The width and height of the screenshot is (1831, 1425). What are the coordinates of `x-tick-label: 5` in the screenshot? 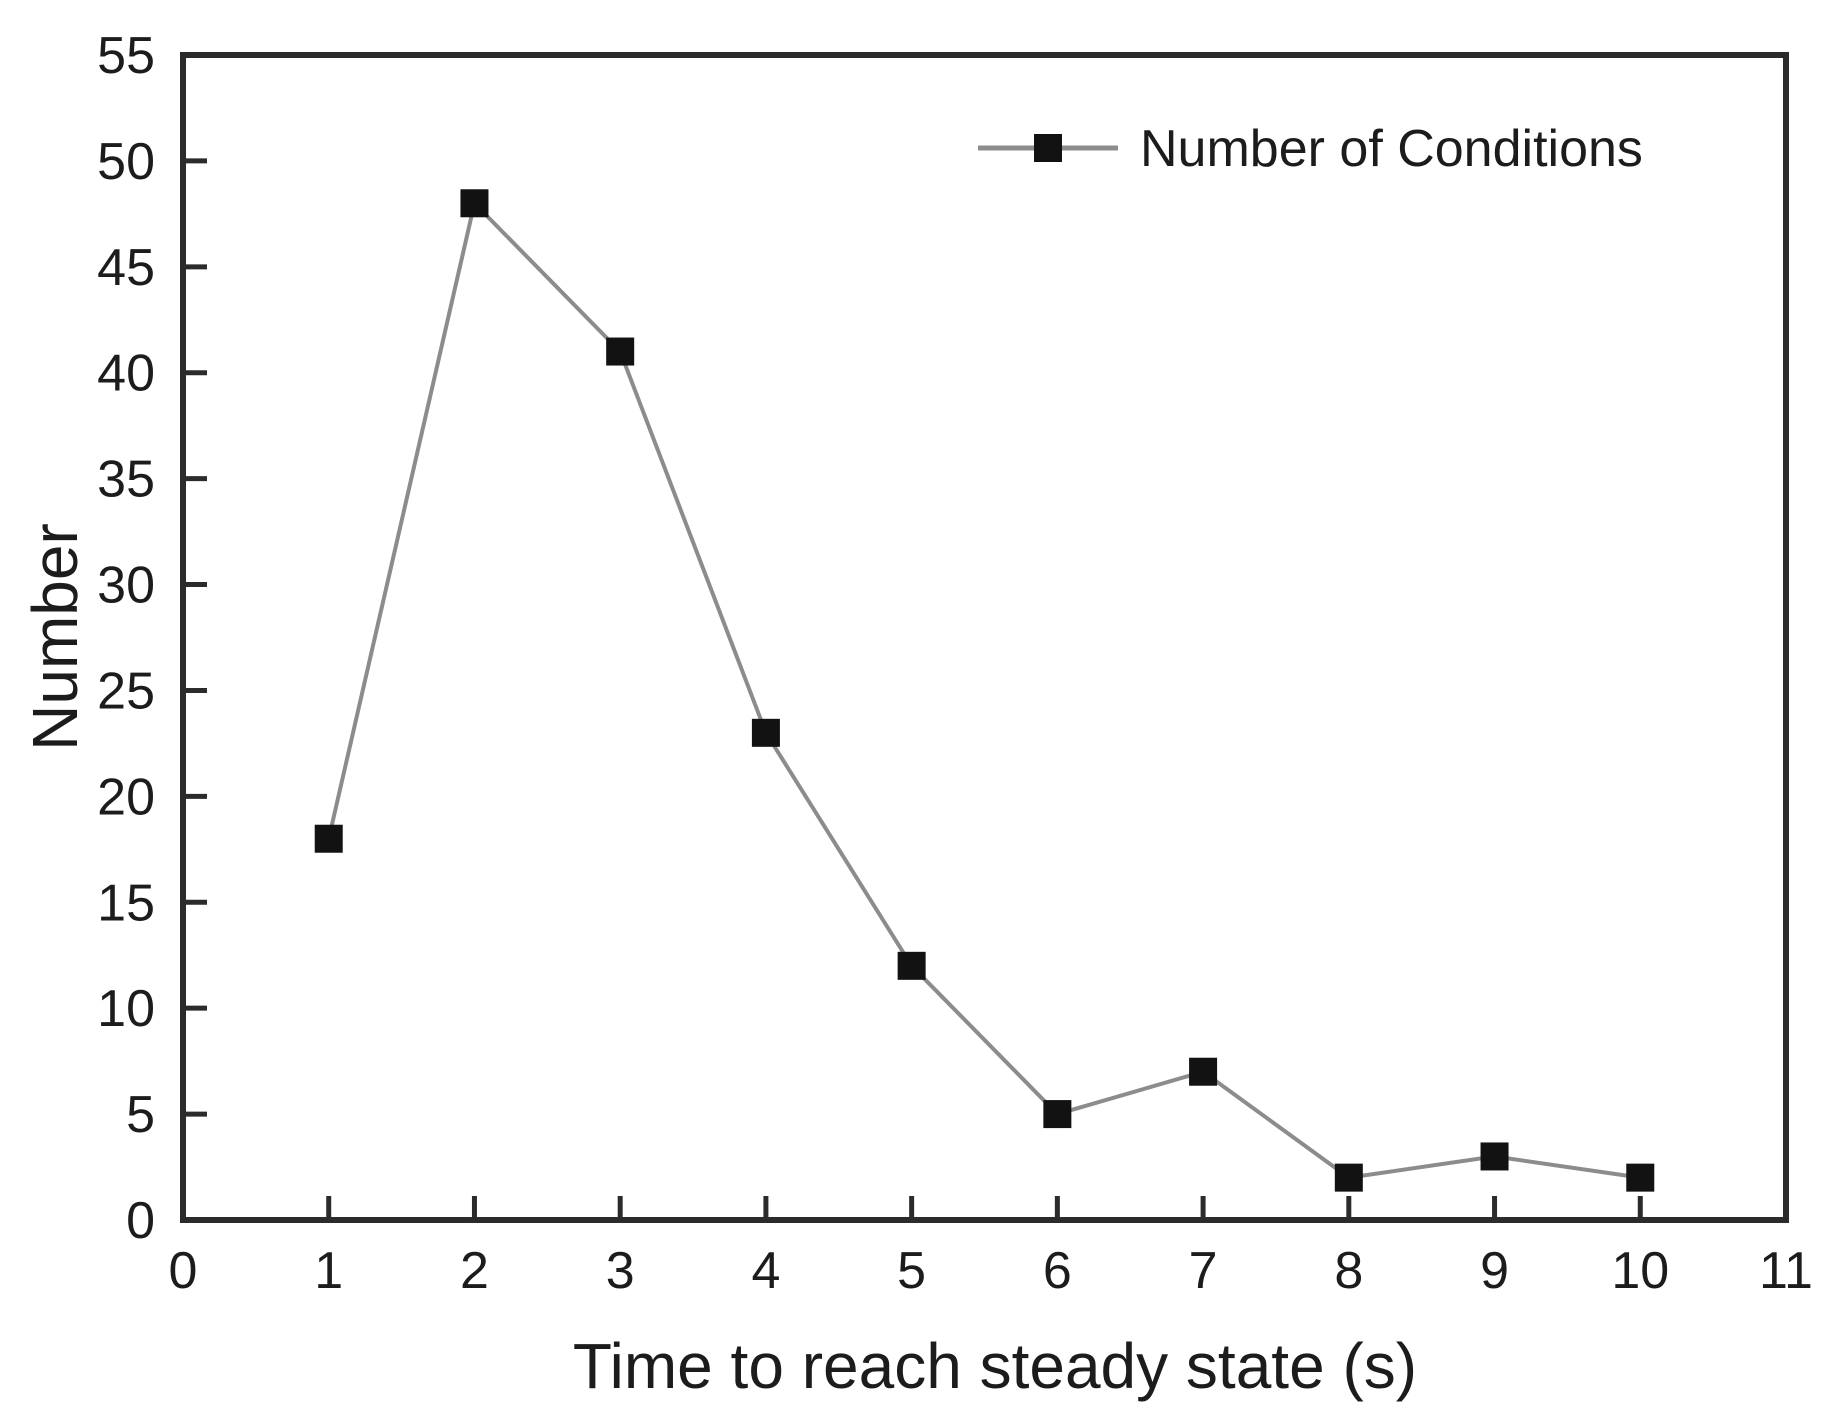 It's located at (911, 1271).